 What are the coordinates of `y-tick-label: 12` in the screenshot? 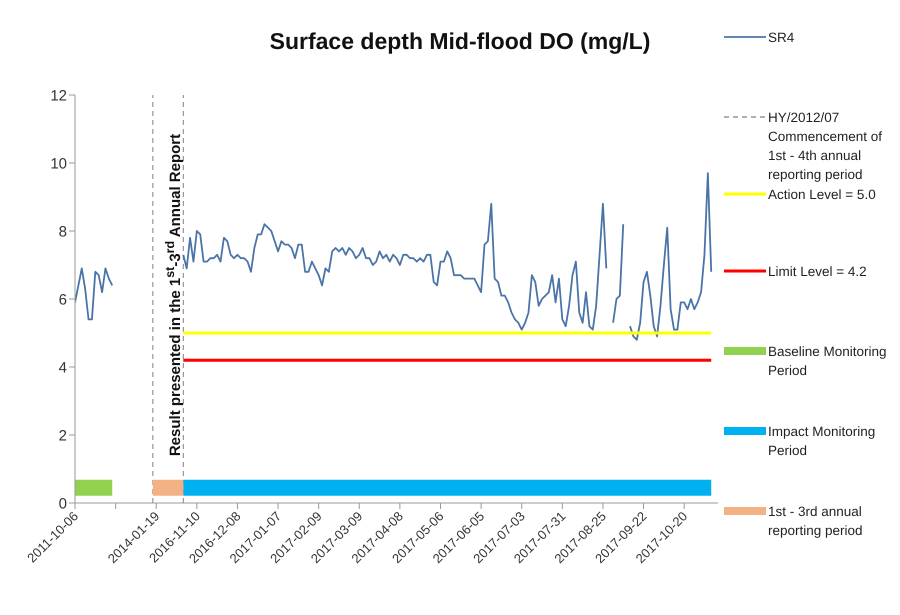 It's located at (58, 95).